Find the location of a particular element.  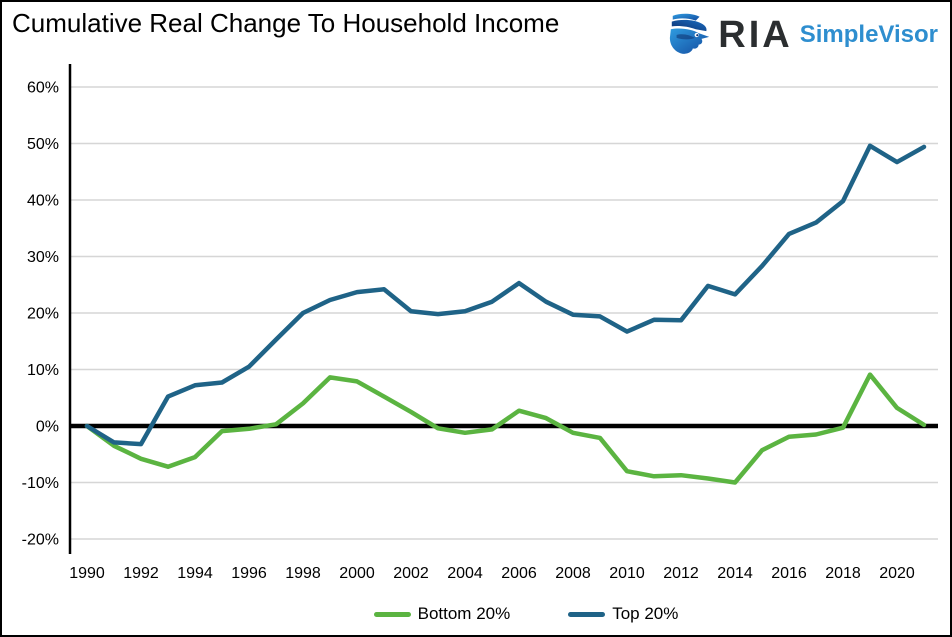

x-tick-label: 2018 is located at coordinates (843, 573).